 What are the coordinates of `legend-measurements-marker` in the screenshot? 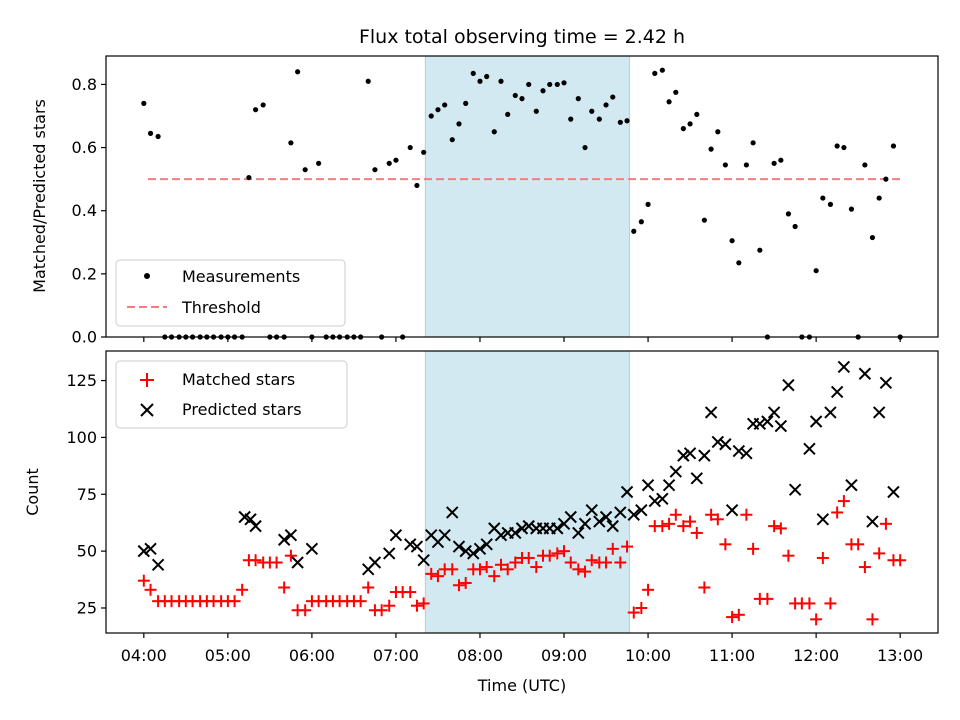 It's located at (147, 276).